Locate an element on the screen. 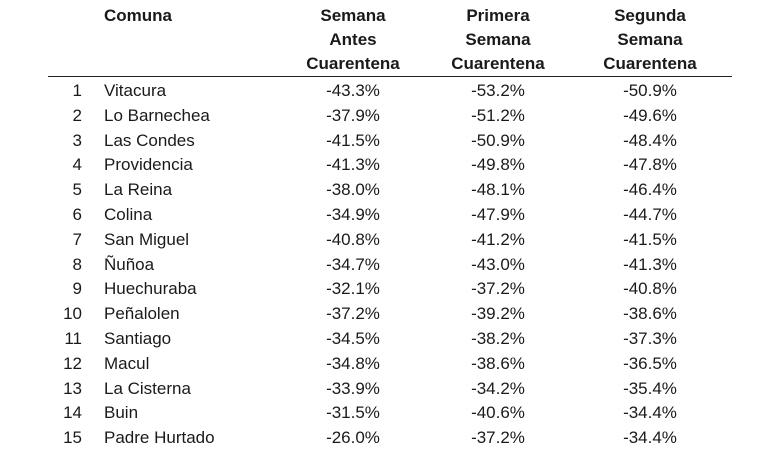 Image resolution: width=784 pixels, height=451 pixels. row-segunda: -34.4% is located at coordinates (650, 438).